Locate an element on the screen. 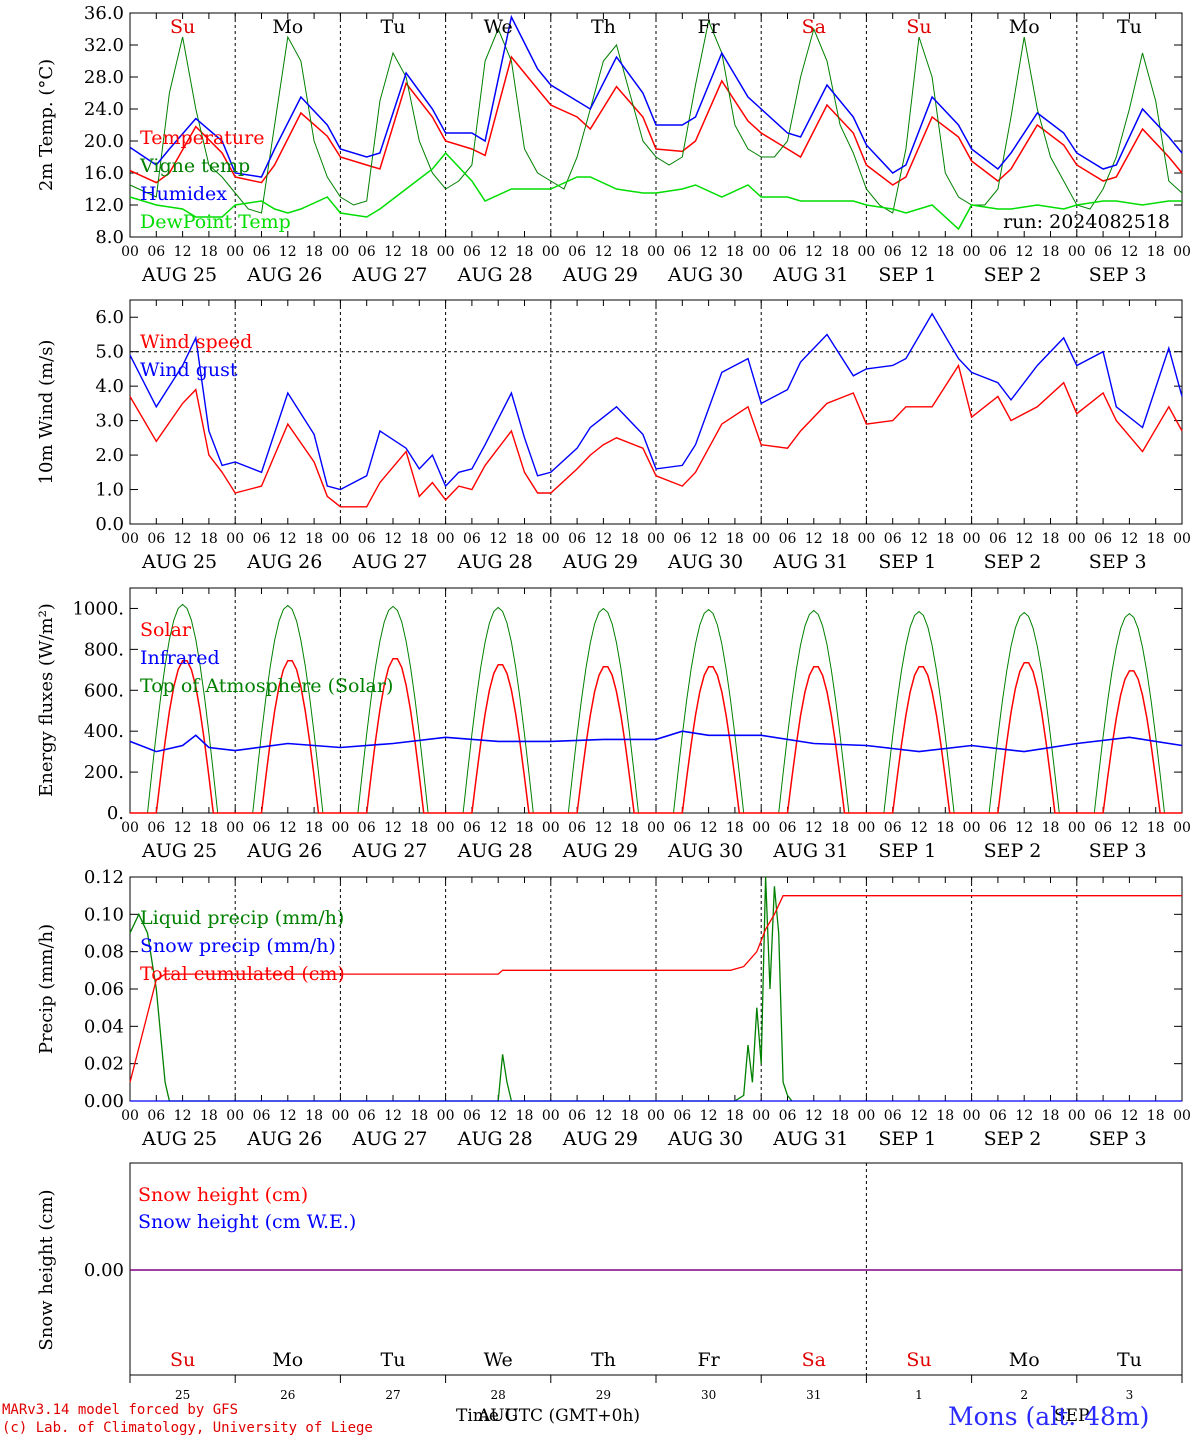 This screenshot has width=1194, height=1440. y-tick-label: 0.00 is located at coordinates (104, 1101).